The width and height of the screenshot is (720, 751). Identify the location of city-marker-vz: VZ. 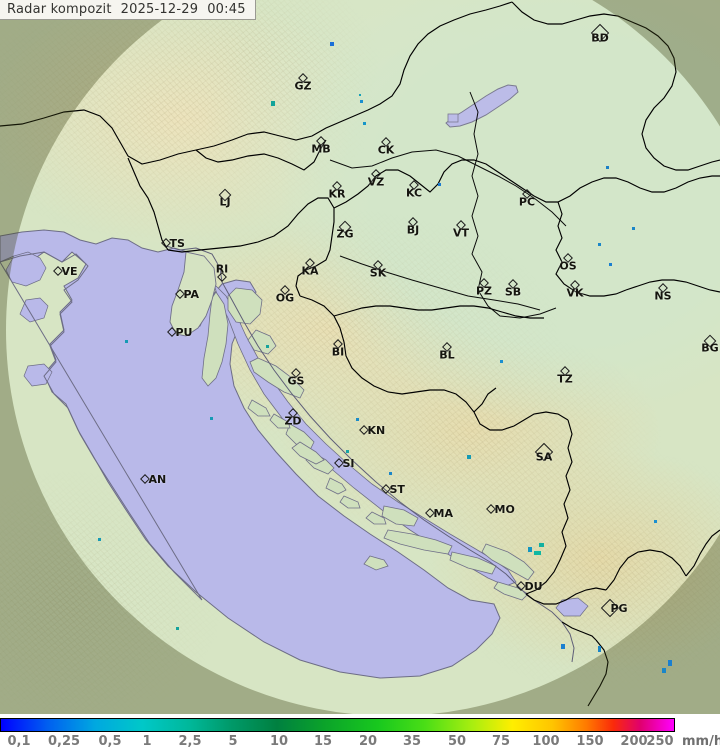
(376, 179).